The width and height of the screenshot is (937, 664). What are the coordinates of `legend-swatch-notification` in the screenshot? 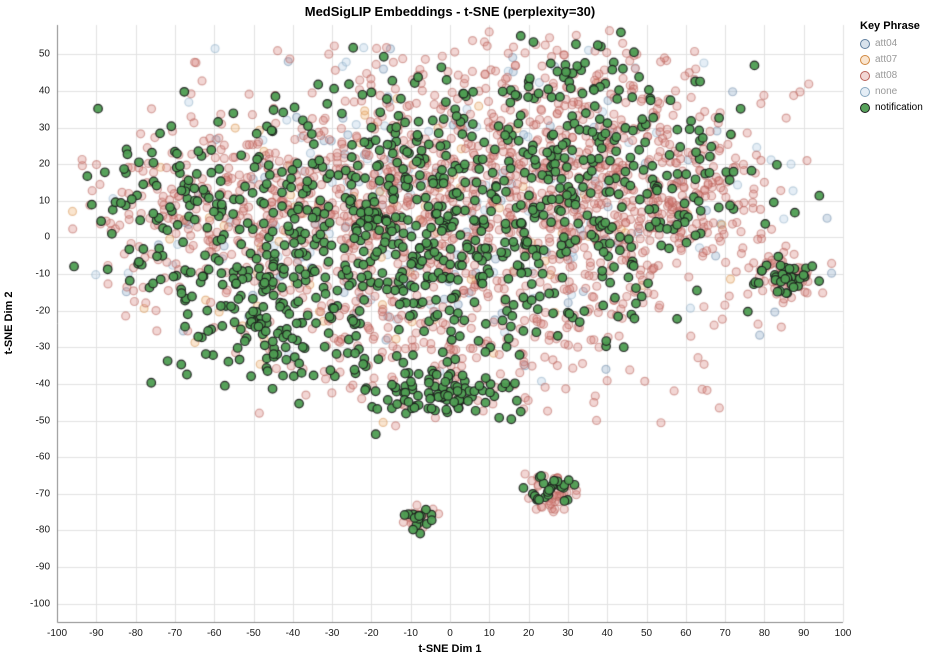 It's located at (865, 107).